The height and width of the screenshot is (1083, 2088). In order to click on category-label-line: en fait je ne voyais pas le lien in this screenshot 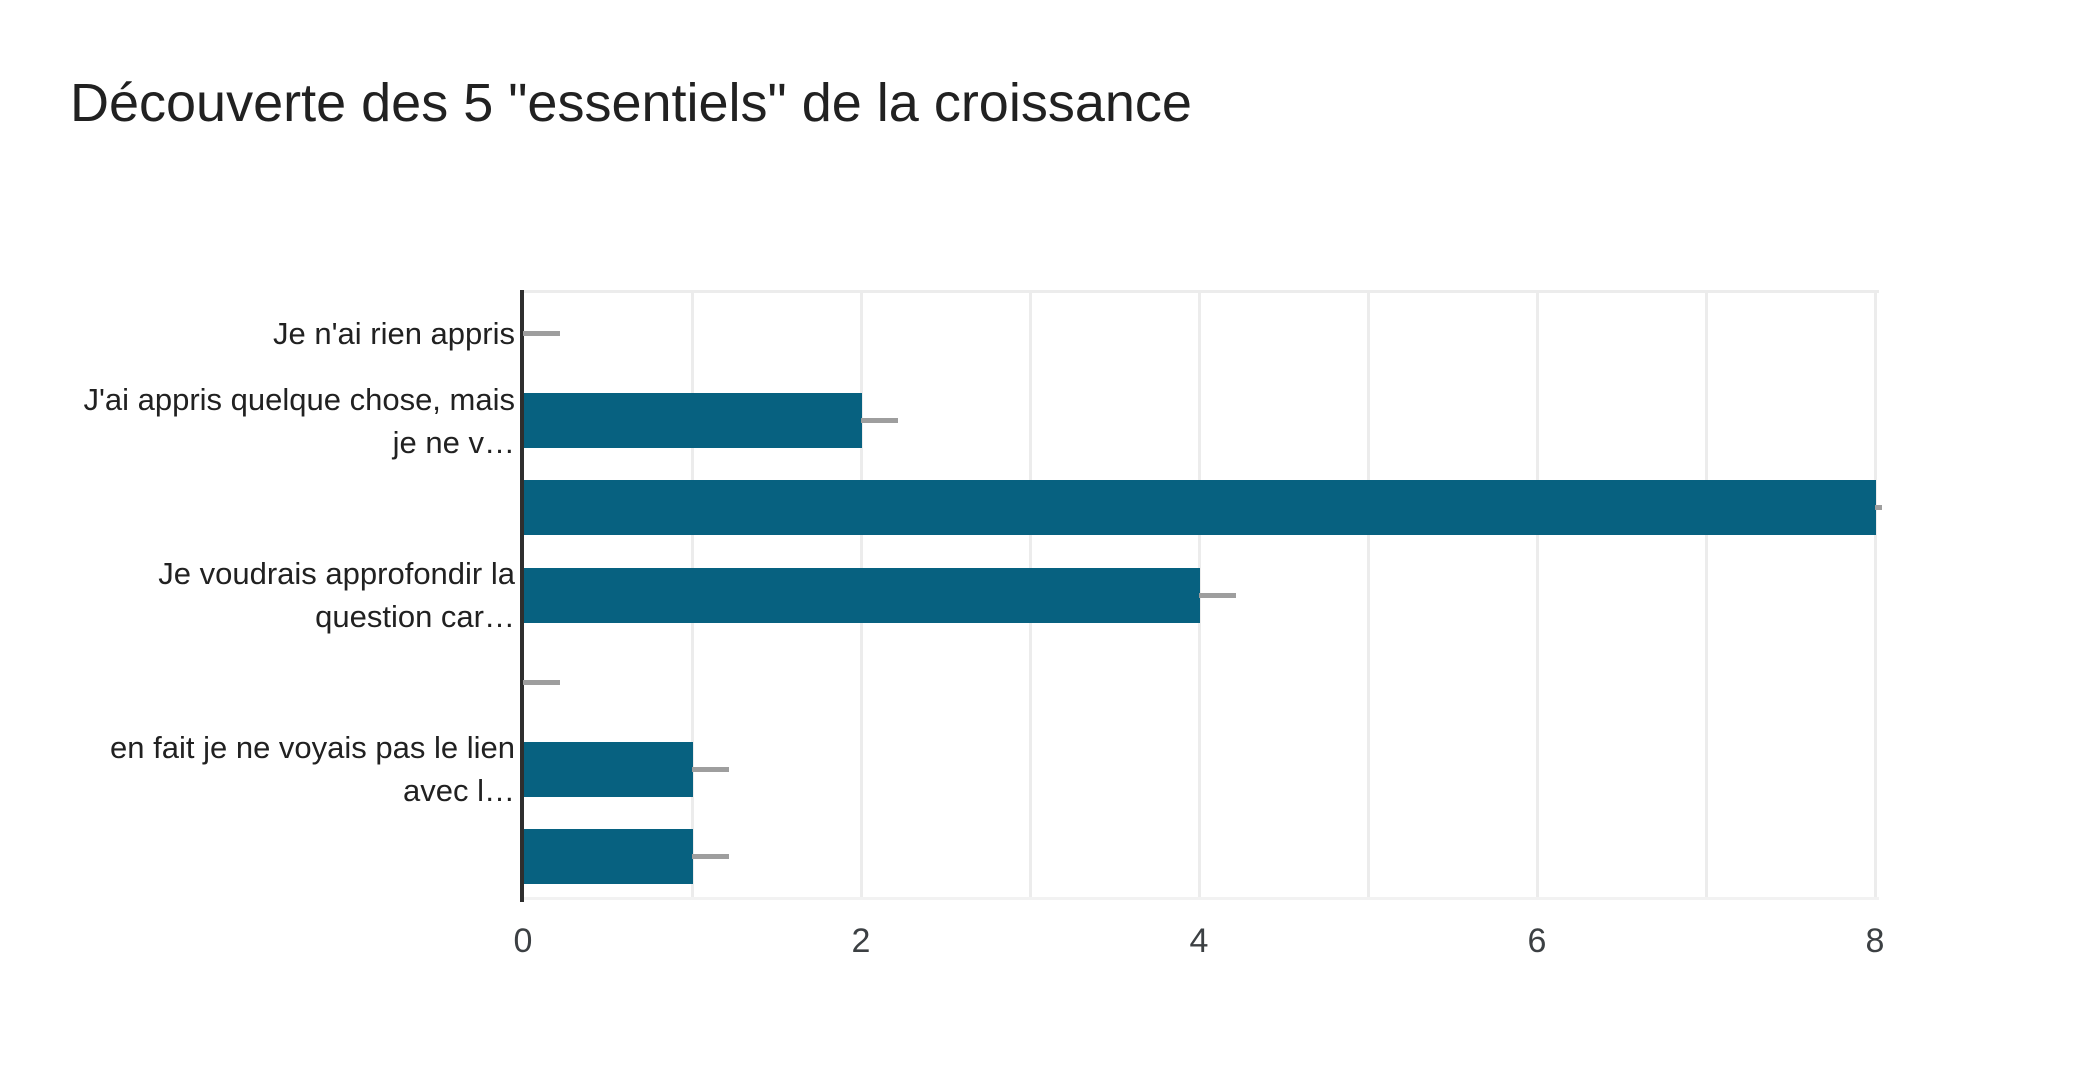, I will do `click(312, 748)`.